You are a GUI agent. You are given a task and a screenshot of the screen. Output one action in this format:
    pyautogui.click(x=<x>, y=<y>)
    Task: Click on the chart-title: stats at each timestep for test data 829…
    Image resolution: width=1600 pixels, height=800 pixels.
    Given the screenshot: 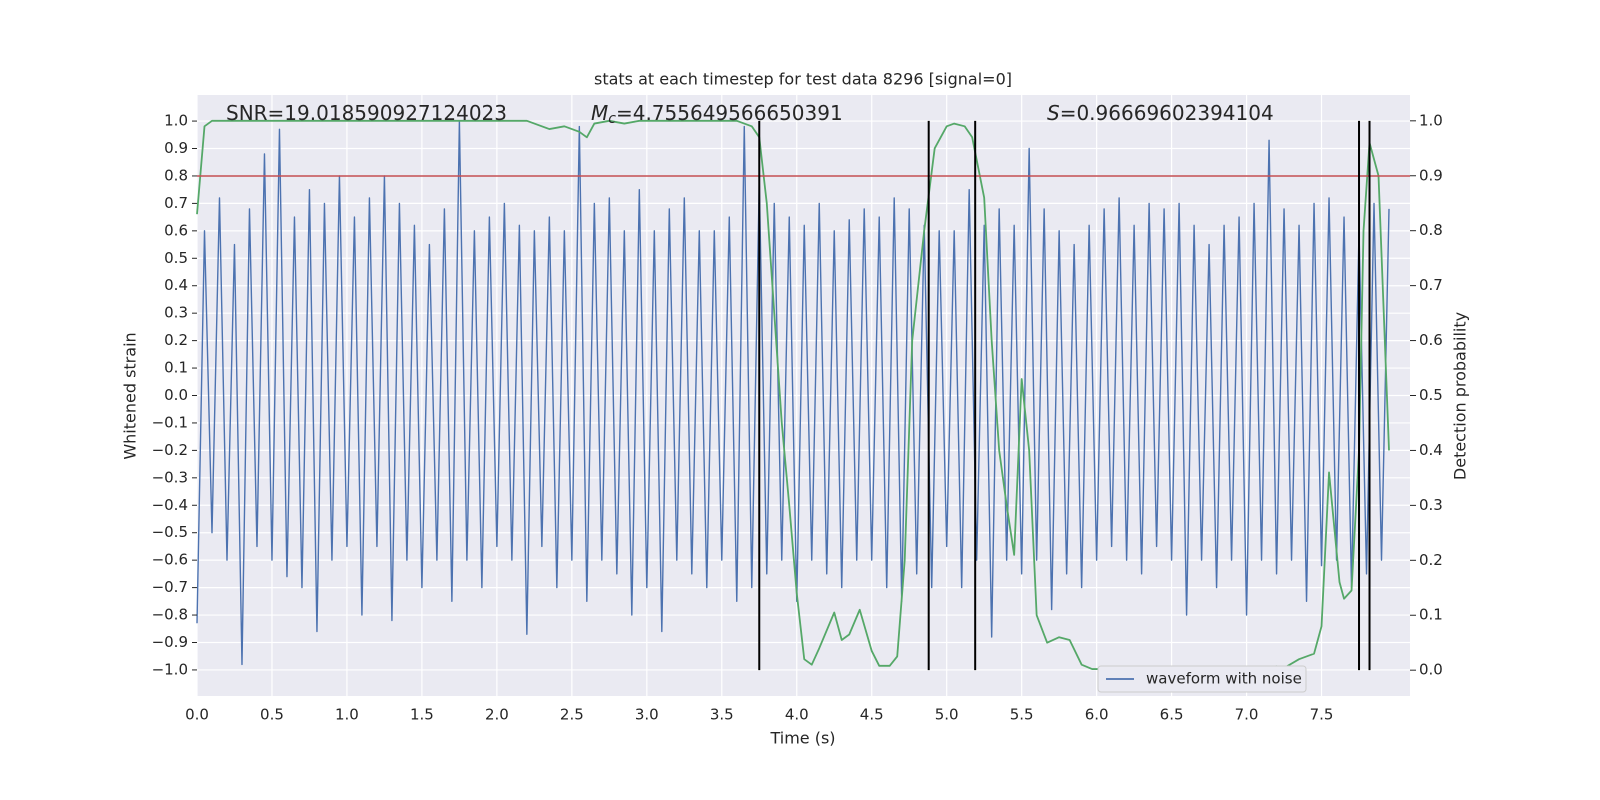 What is the action you would take?
    pyautogui.click(x=803, y=79)
    